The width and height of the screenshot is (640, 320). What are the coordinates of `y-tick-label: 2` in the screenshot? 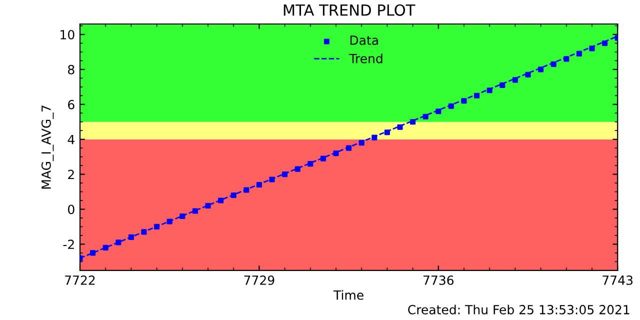 It's located at (71, 175).